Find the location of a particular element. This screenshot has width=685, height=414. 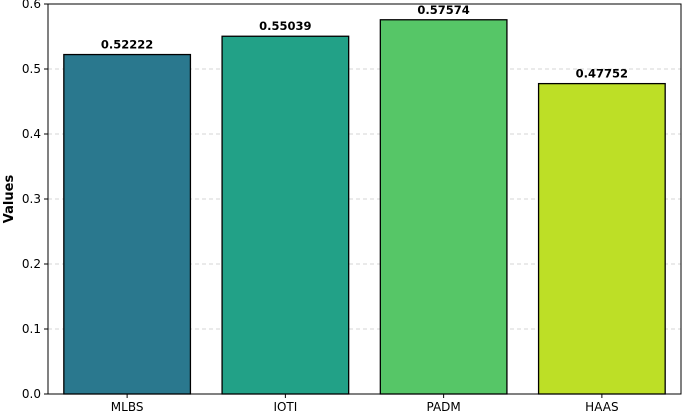

y-axis-title: Values is located at coordinates (9, 199).